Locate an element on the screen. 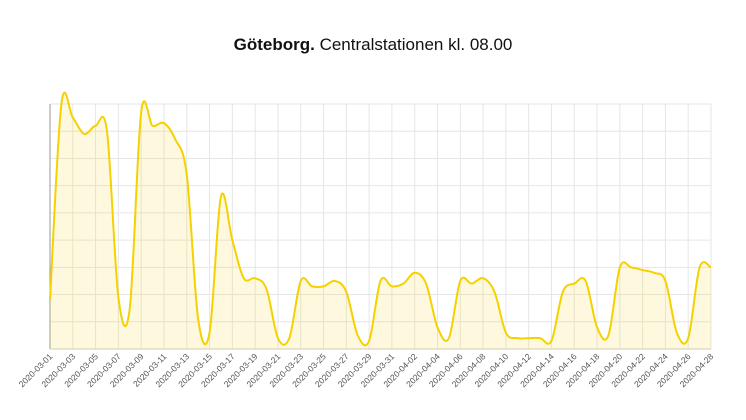  chart-title: Göteborg. Centralstationen kl. 08.00 is located at coordinates (373, 44).